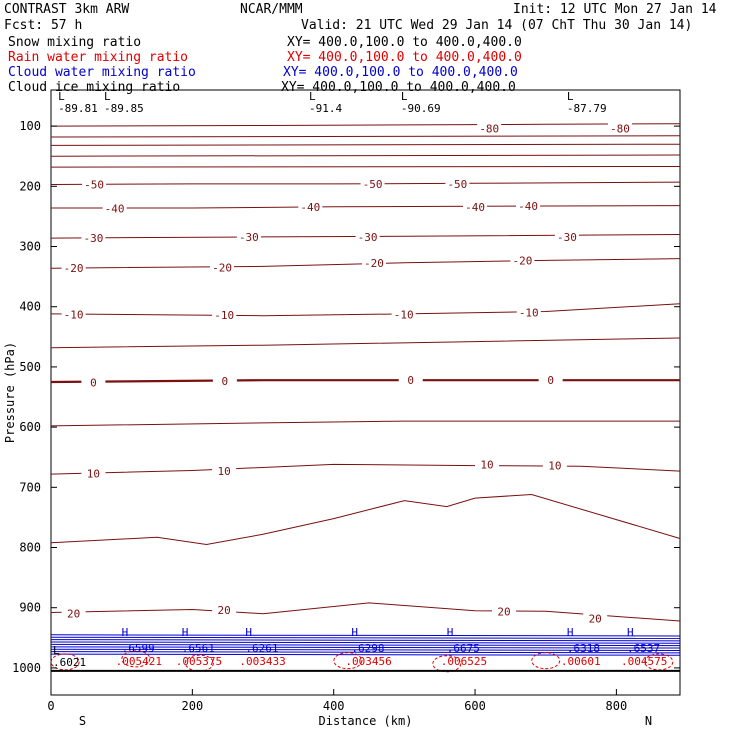 Image resolution: width=740 pixels, height=740 pixels. What do you see at coordinates (587, 108) in the screenshot?
I see `min-marker-value: -87.79` at bounding box center [587, 108].